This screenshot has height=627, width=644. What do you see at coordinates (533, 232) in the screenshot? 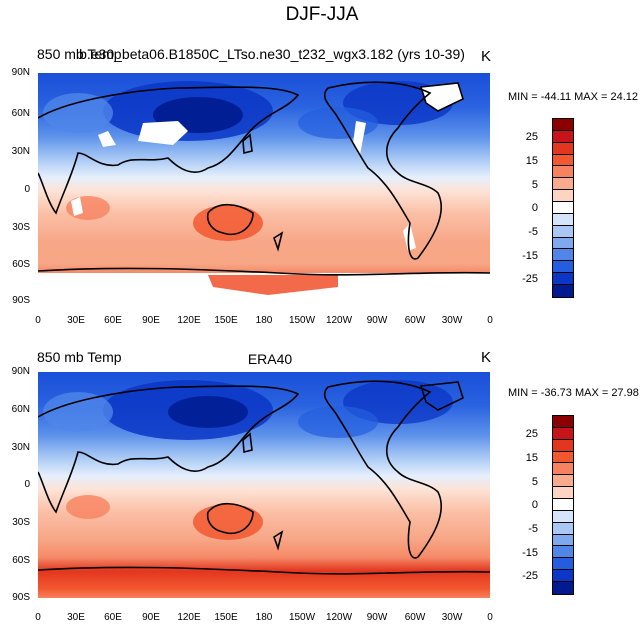
I see `panel1-colorbar-label: -5` at bounding box center [533, 232].